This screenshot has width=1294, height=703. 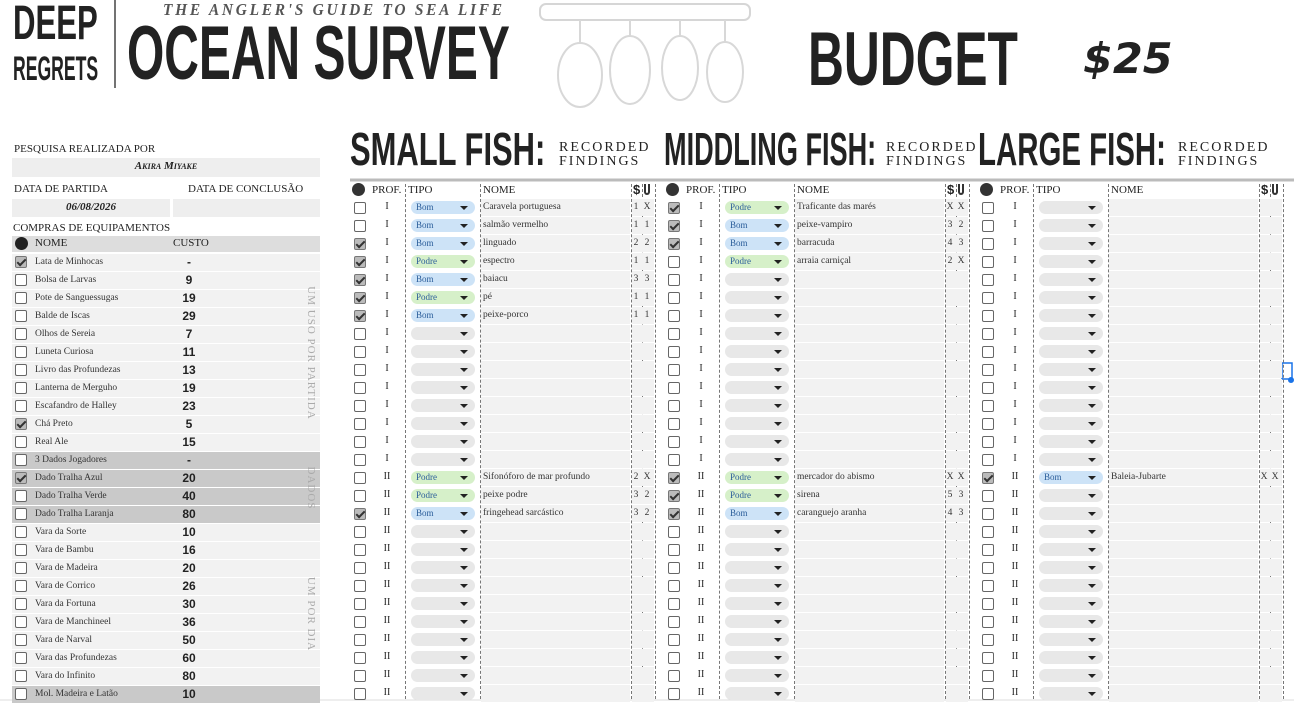 I want to click on budget-value: $25, so click(x=1128, y=58).